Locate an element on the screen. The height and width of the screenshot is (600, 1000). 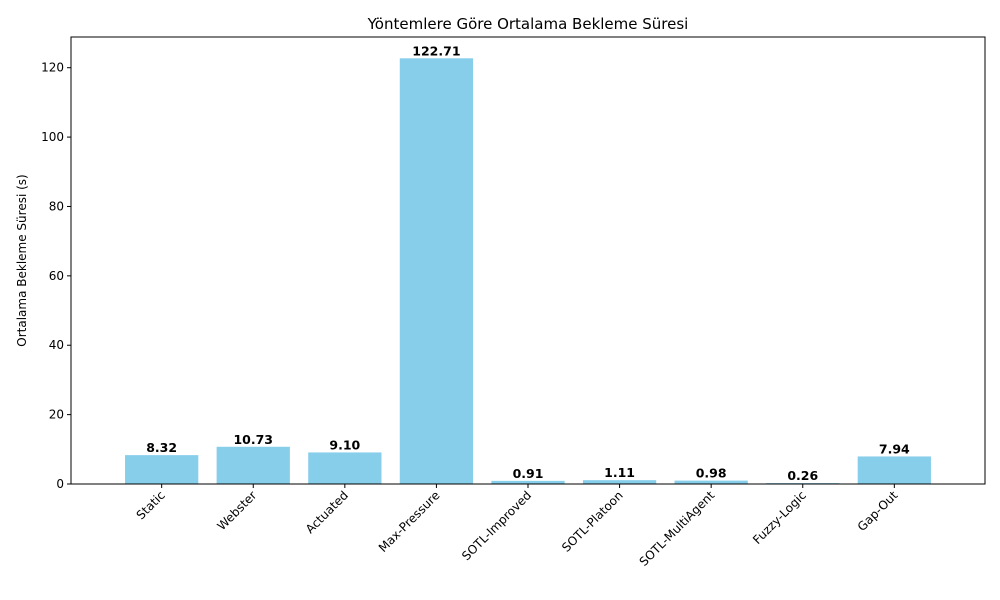
x-tick-label: Gap-Out is located at coordinates (878, 511).